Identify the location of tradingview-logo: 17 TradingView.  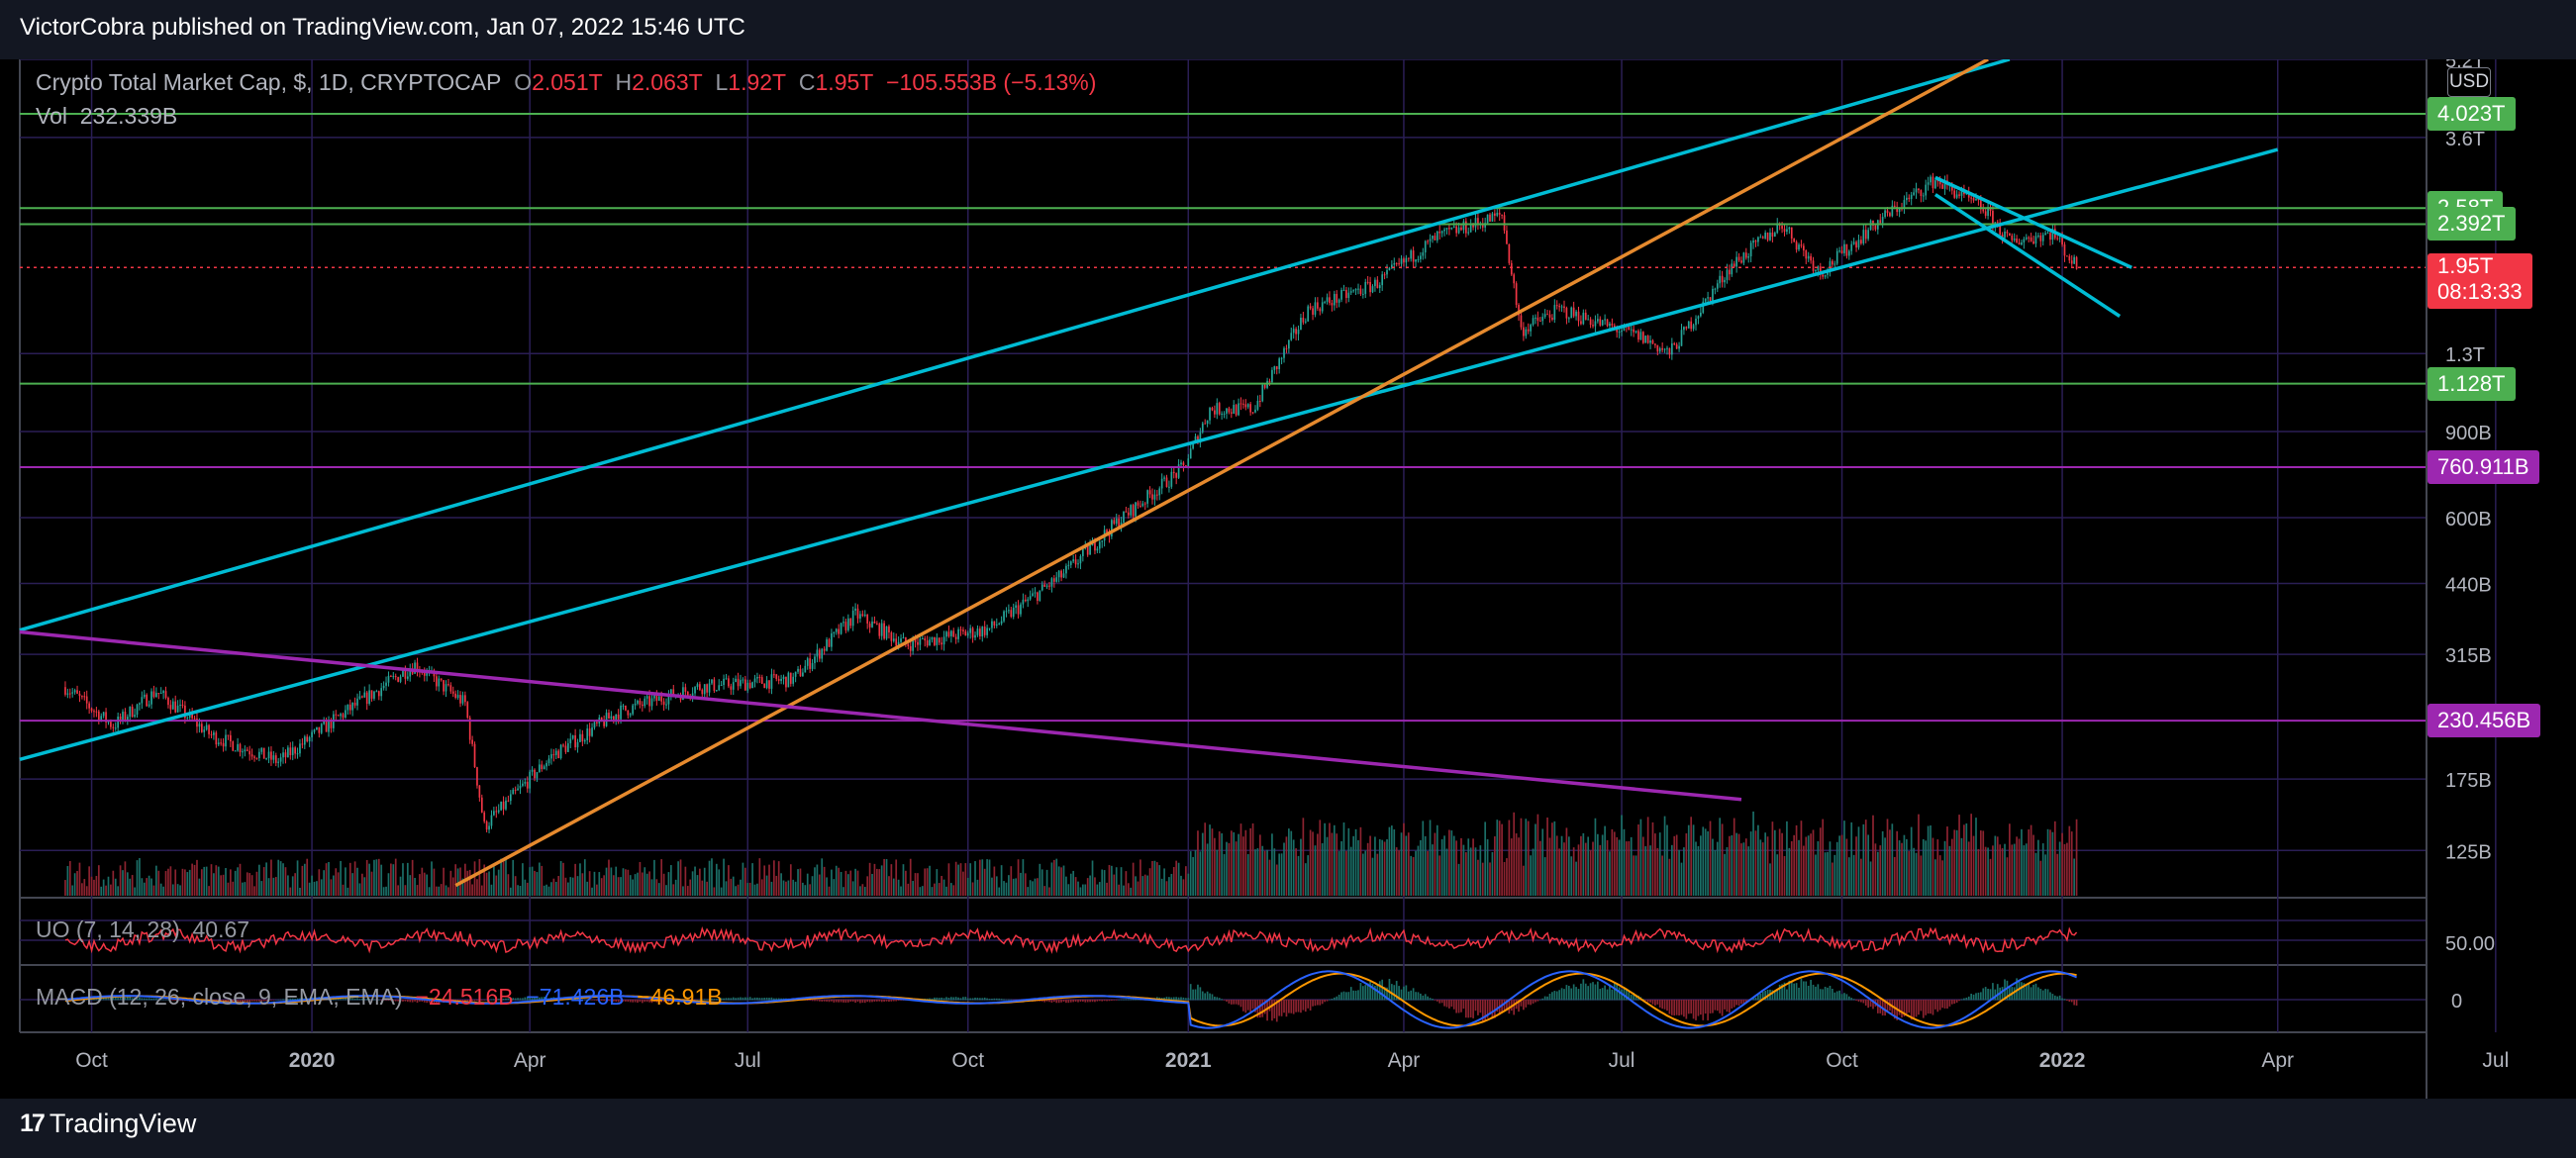
(108, 1124).